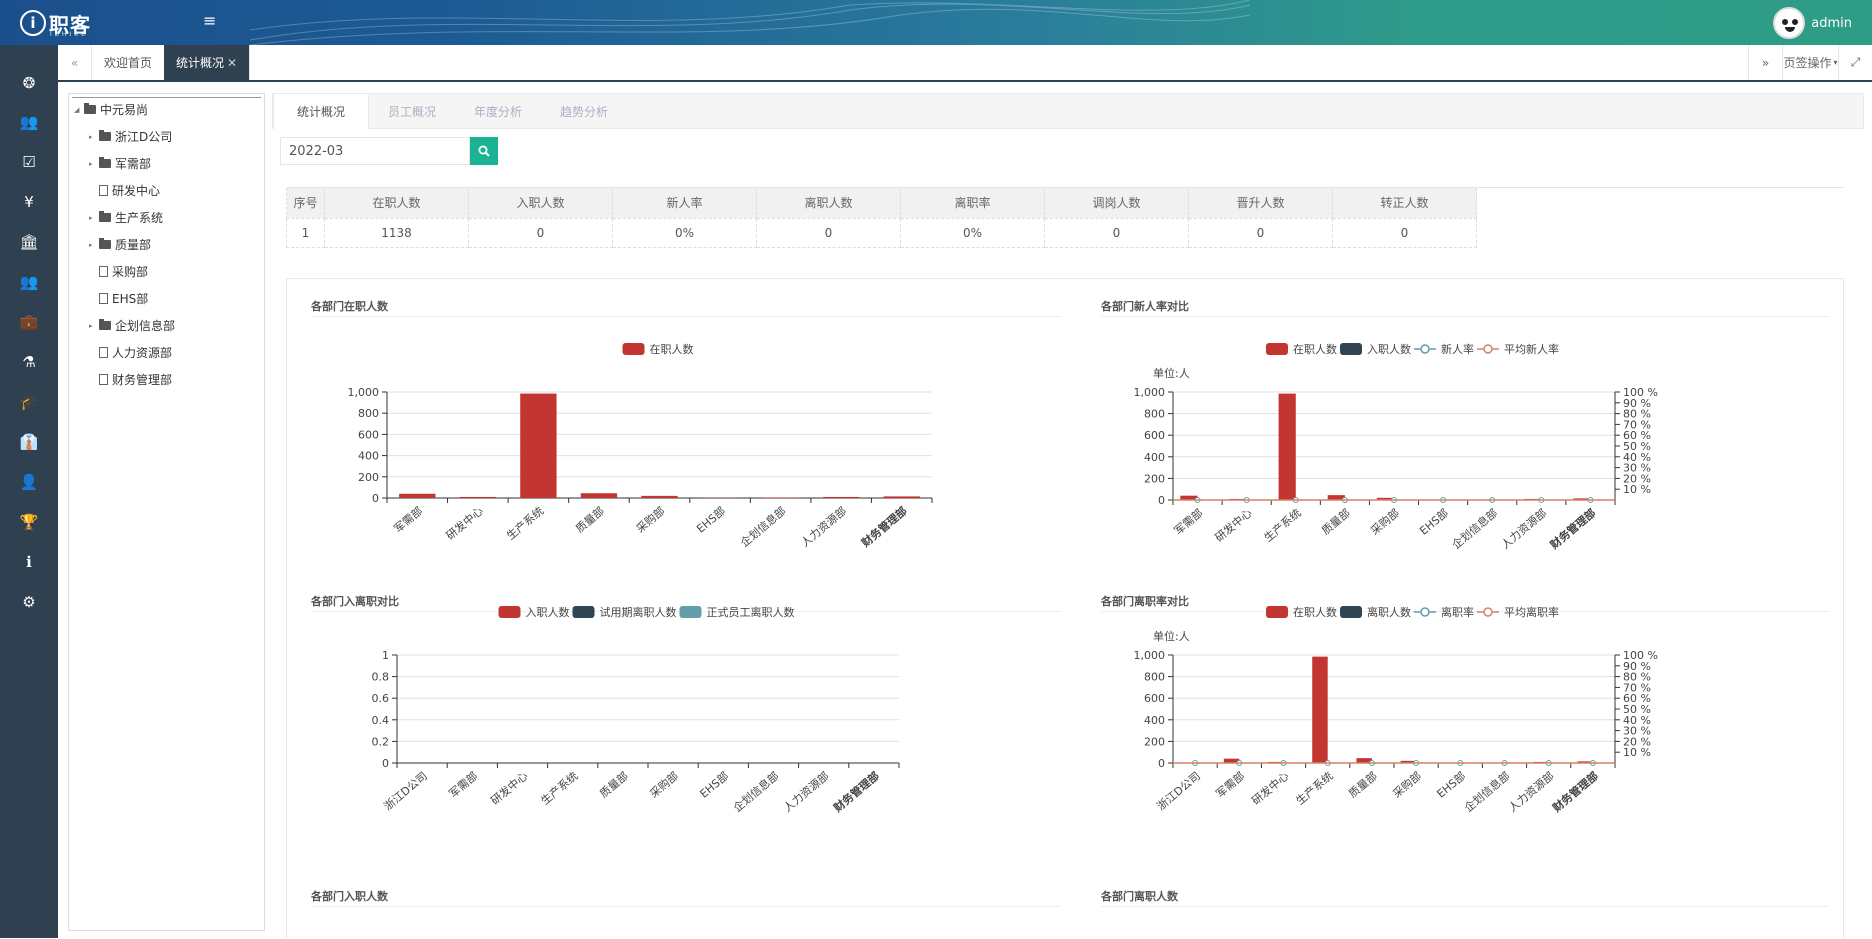  What do you see at coordinates (685, 203) in the screenshot?
I see `table-header-cell: 新人率` at bounding box center [685, 203].